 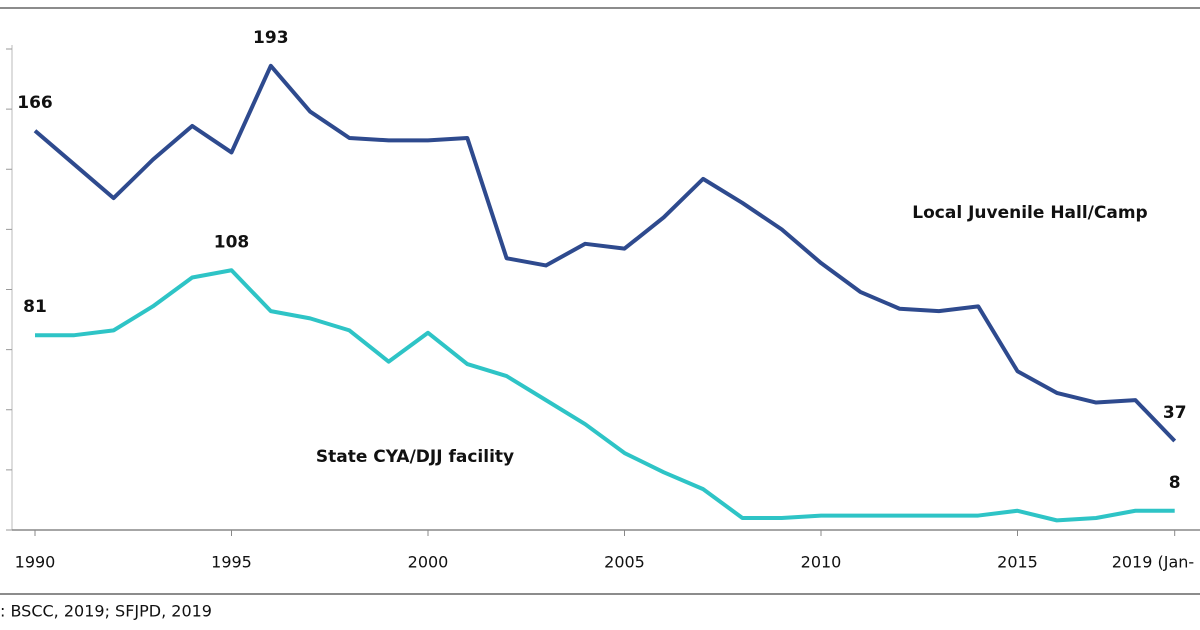 What do you see at coordinates (35, 103) in the screenshot?
I see `data-label: 166` at bounding box center [35, 103].